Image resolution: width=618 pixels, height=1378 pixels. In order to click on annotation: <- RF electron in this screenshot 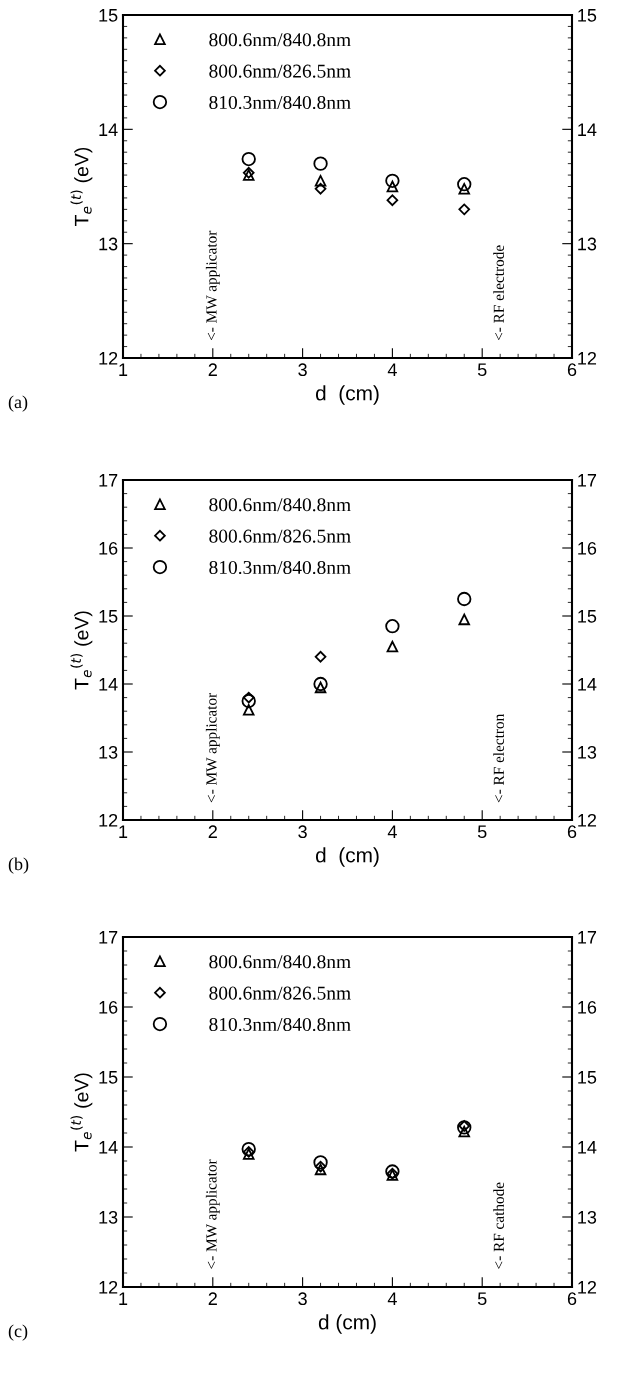, I will do `click(498, 758)`.